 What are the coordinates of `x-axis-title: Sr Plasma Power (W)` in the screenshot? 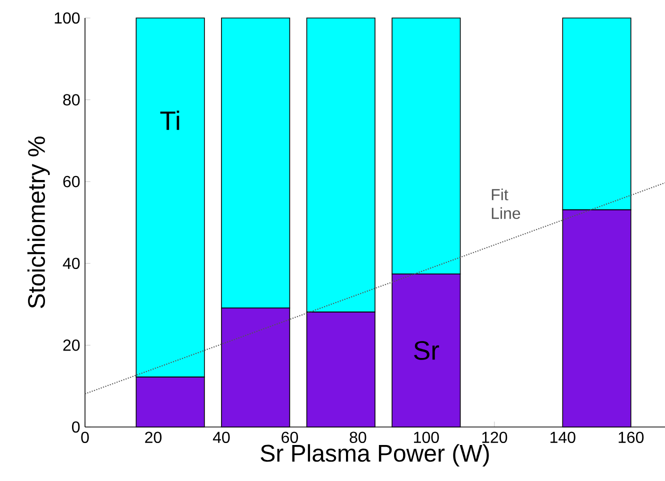 It's located at (374, 455).